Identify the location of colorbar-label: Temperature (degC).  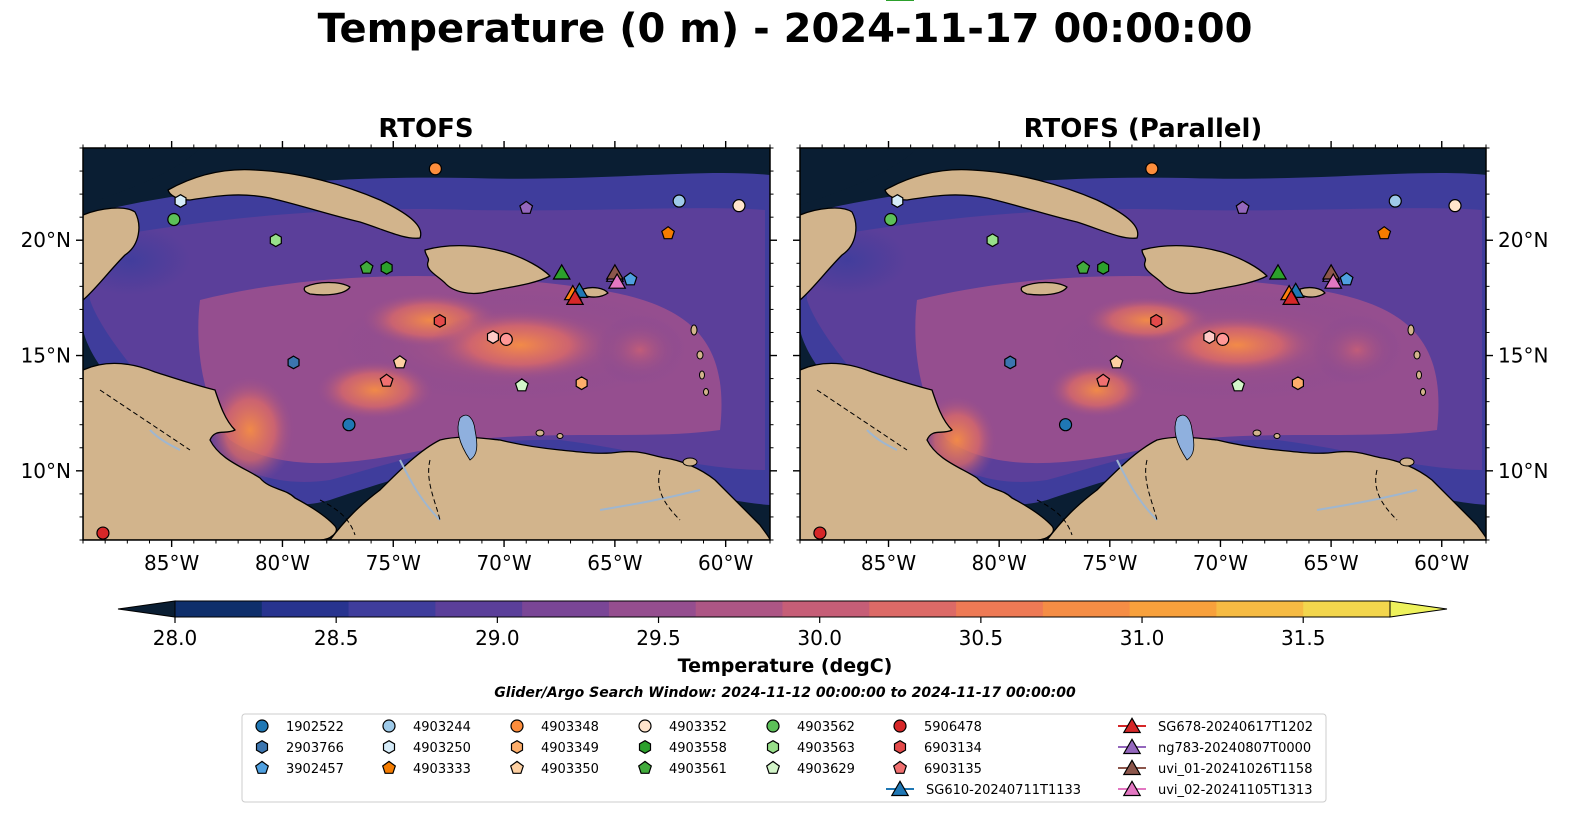
(785, 666).